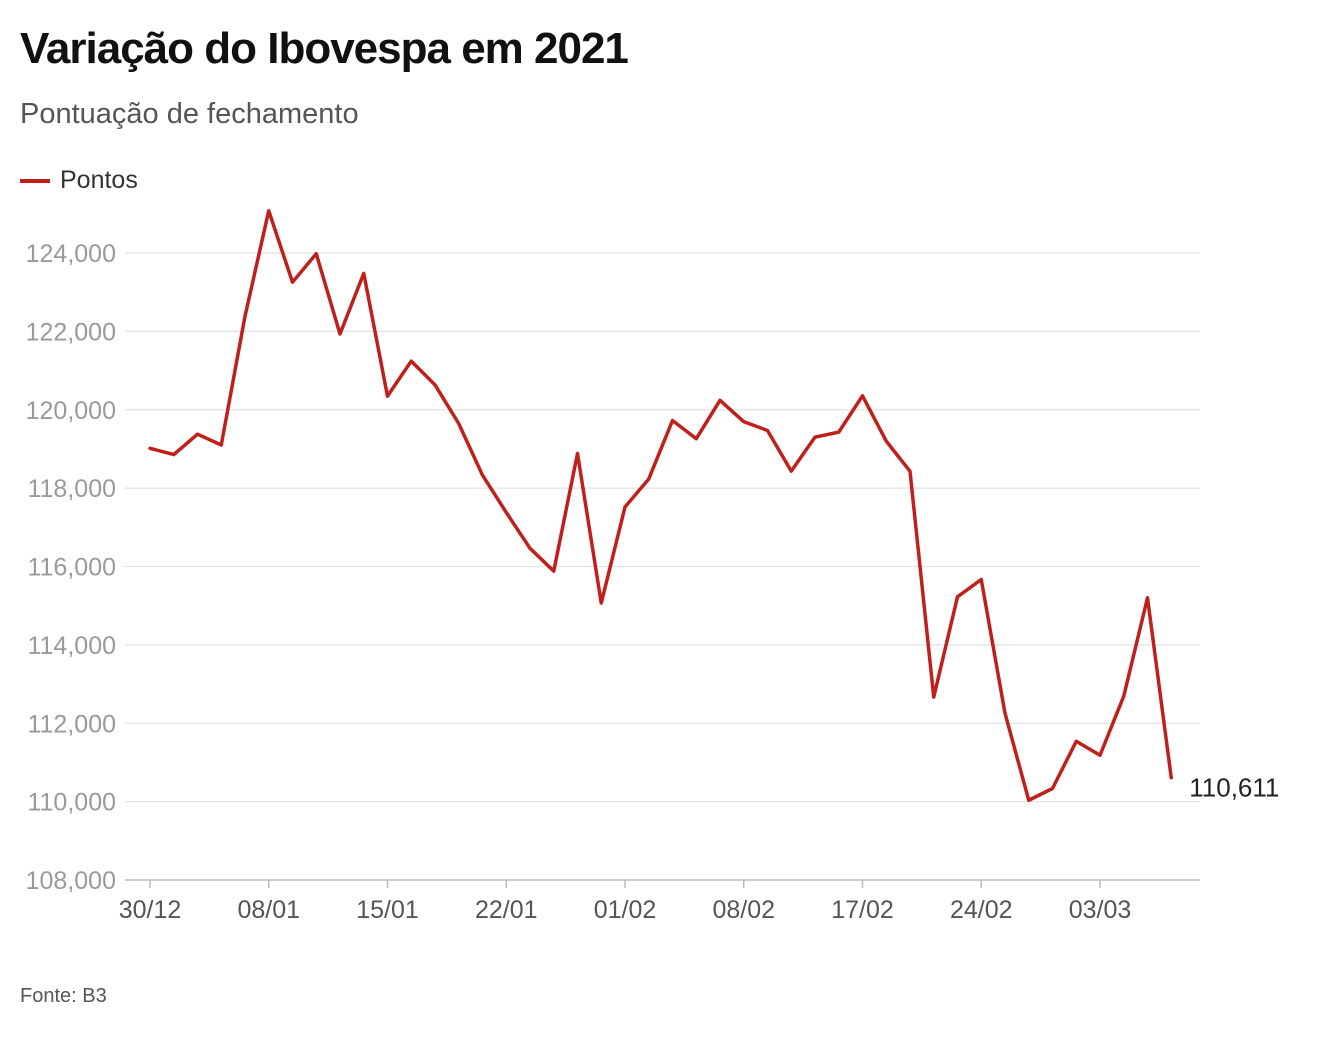  Describe the element at coordinates (71, 646) in the screenshot. I see `y-tick-label: 114,000` at that location.